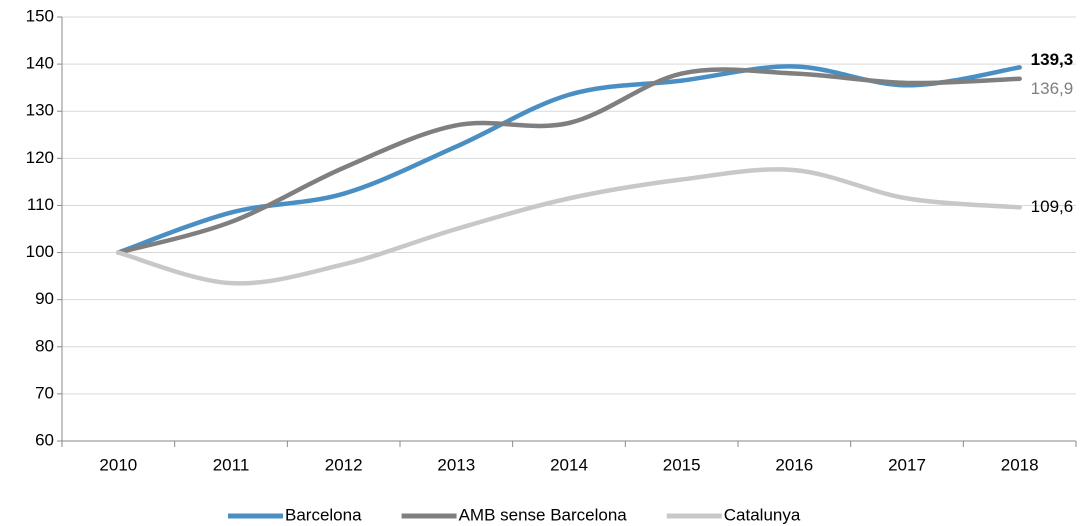 The image size is (1091, 526). What do you see at coordinates (1052, 206) in the screenshot?
I see `value-label: 109,6` at bounding box center [1052, 206].